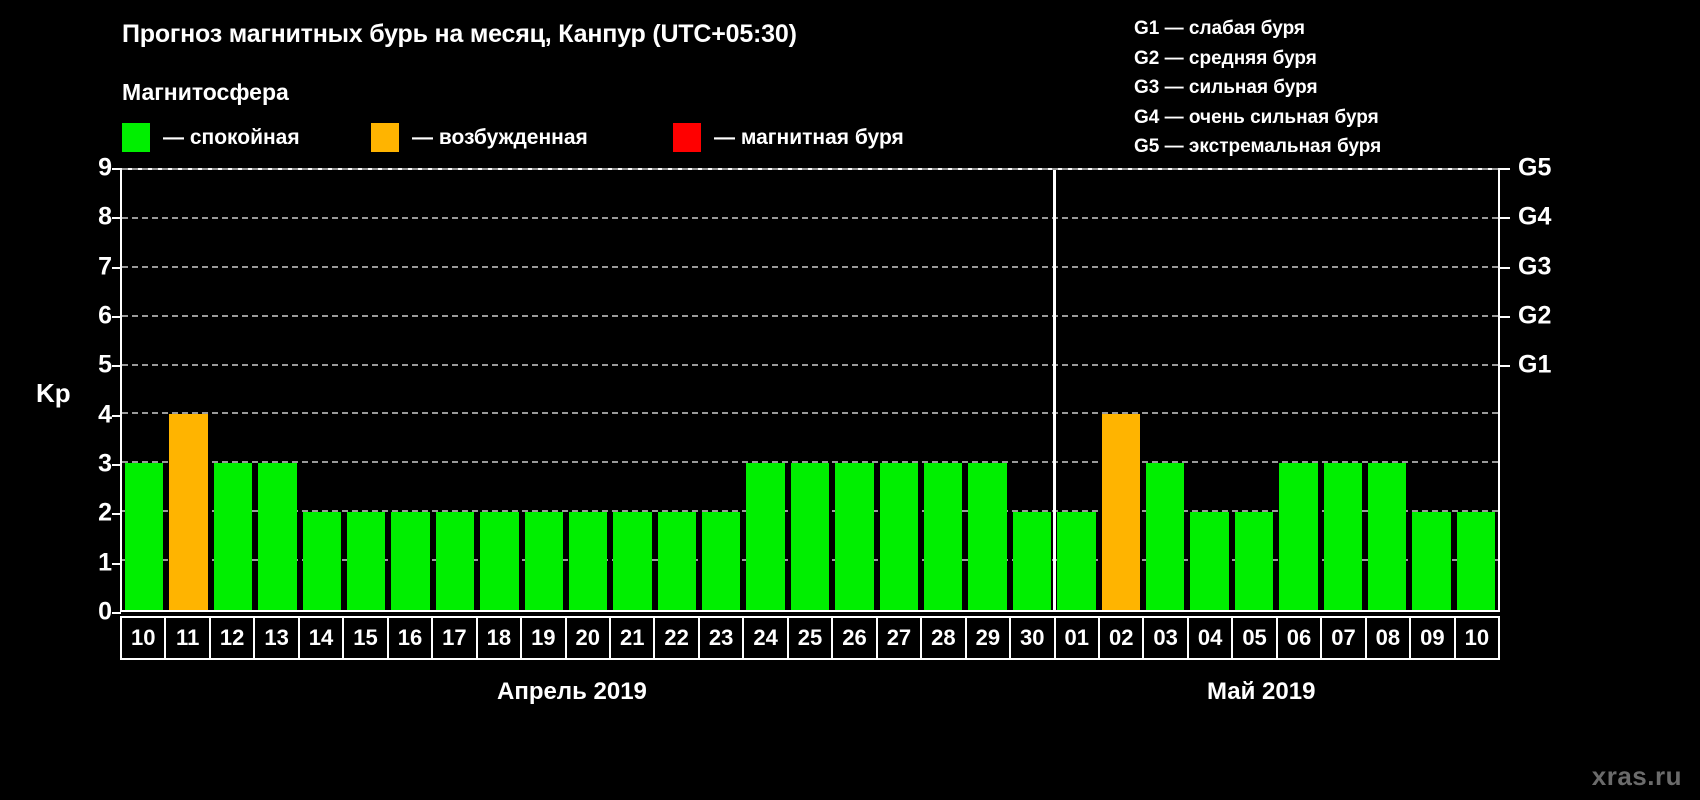 The width and height of the screenshot is (1700, 800). What do you see at coordinates (231, 137) in the screenshot?
I see `legend-item-label: — спокойная` at bounding box center [231, 137].